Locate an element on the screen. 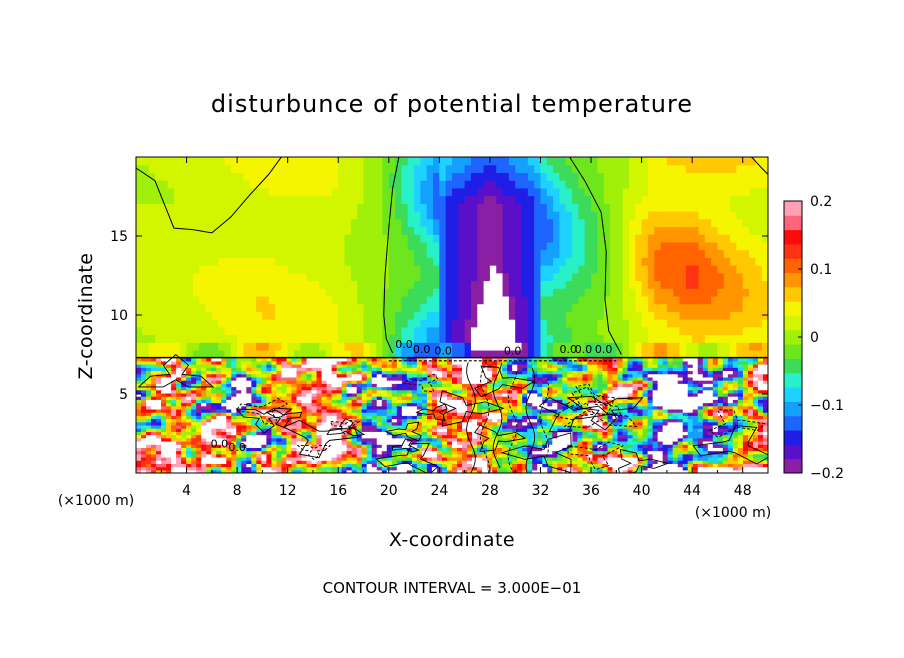  x-tick-label: 20 is located at coordinates (389, 491).